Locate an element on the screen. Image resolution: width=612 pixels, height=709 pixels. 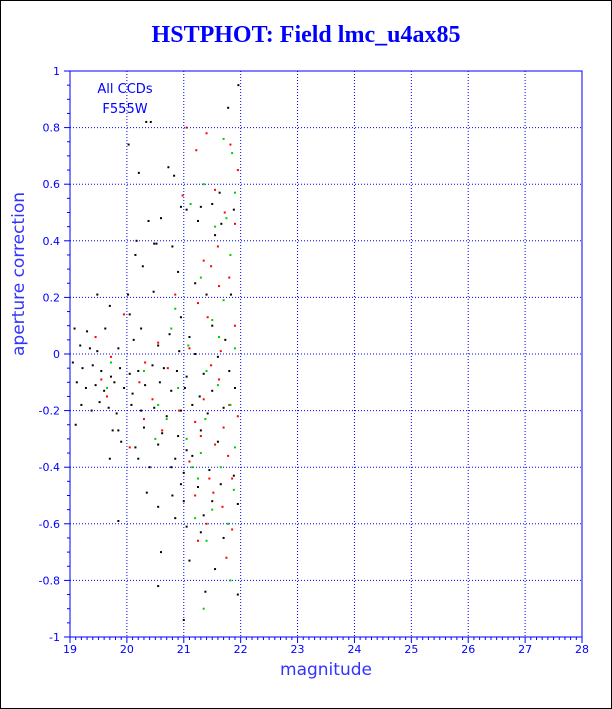
y-tick-label: 1 is located at coordinates (56, 71).